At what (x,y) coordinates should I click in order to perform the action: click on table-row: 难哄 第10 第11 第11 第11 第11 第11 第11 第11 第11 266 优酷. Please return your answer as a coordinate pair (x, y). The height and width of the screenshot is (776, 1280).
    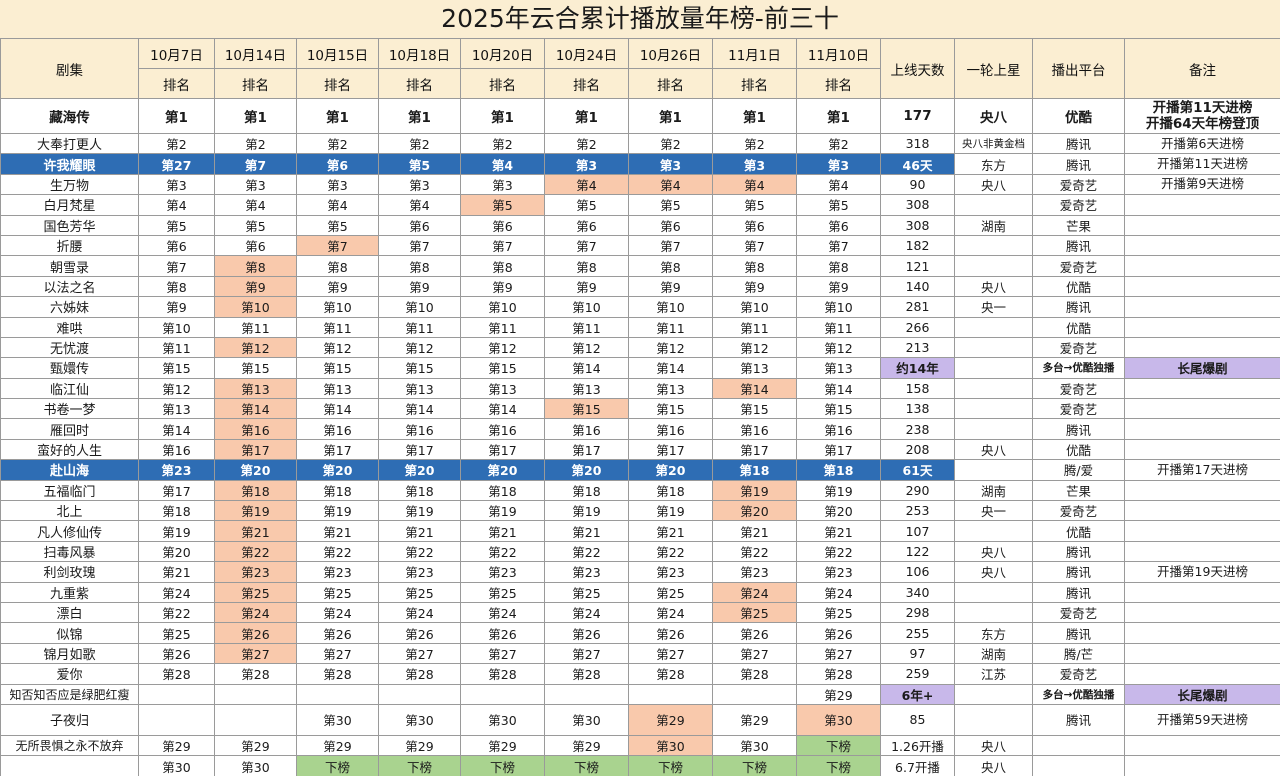
    Looking at the image, I should click on (640, 327).